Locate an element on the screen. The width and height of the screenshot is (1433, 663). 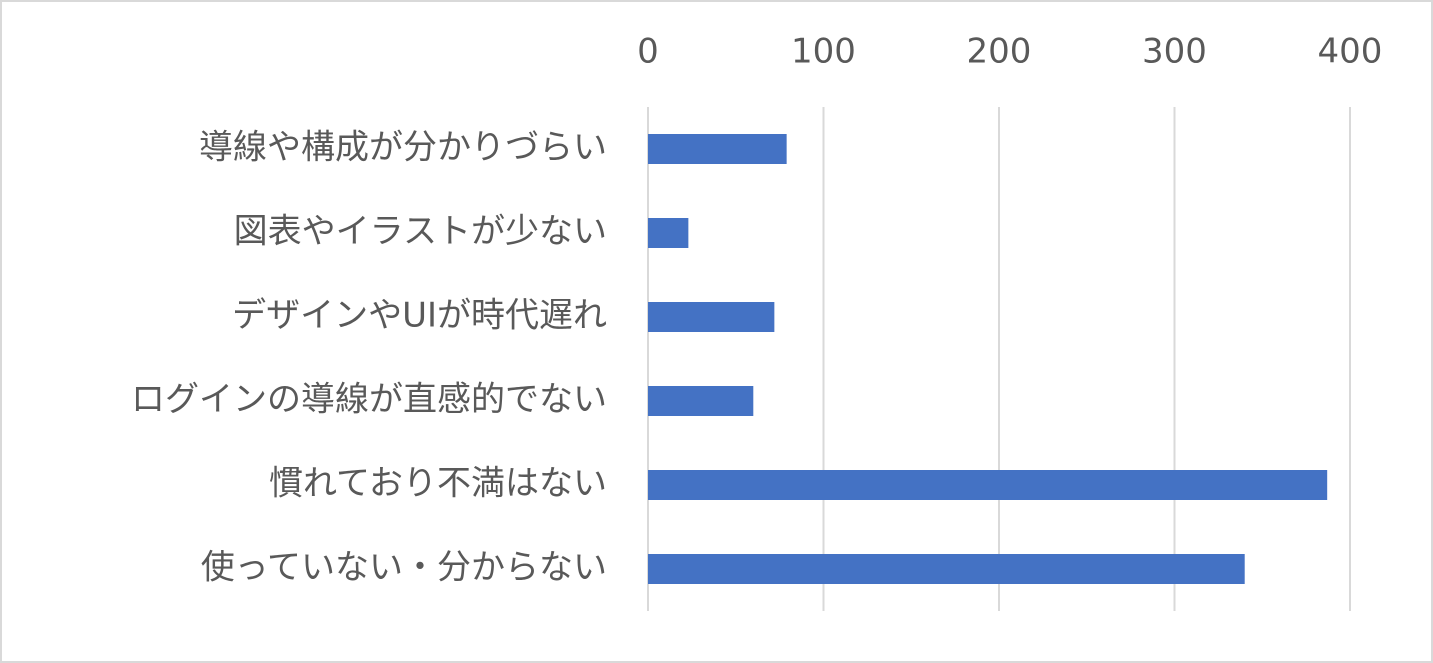
y-tick-label: デザインやUIが時代遅れ is located at coordinates (419, 316).